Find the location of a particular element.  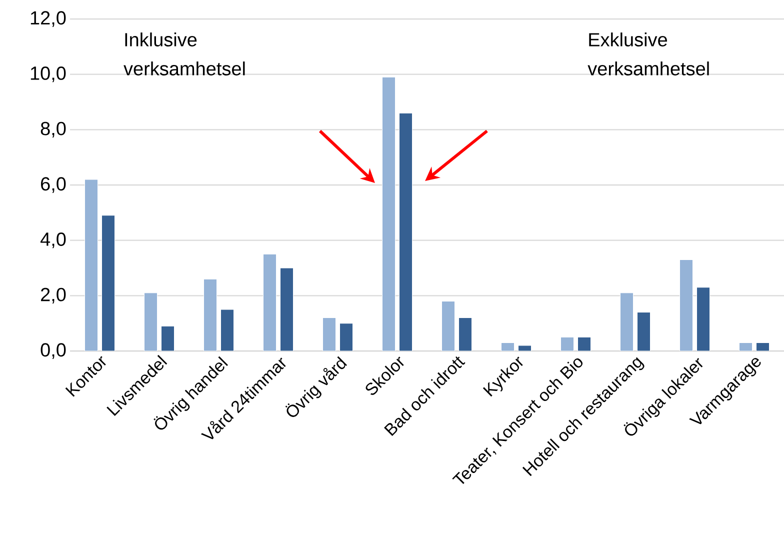

y-tick-label: 8,0 is located at coordinates (53, 130).